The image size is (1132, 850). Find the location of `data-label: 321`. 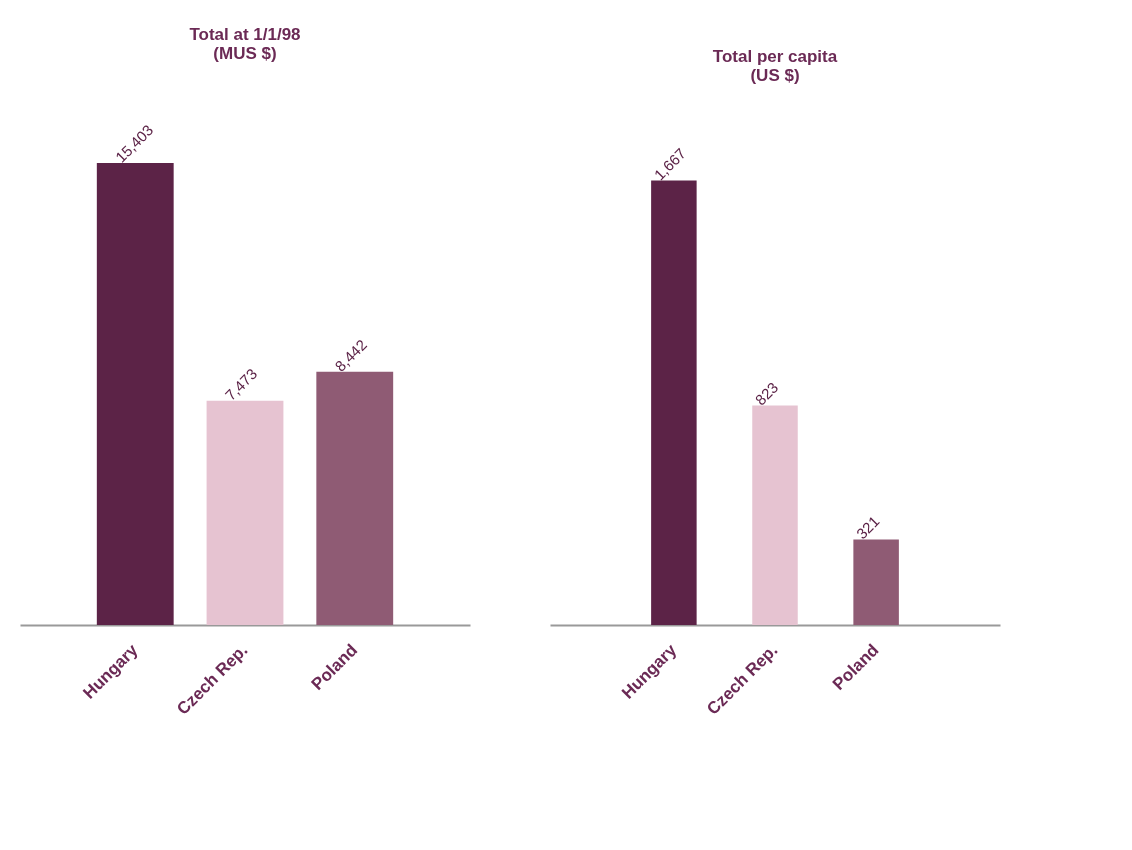

data-label: 321 is located at coordinates (867, 527).